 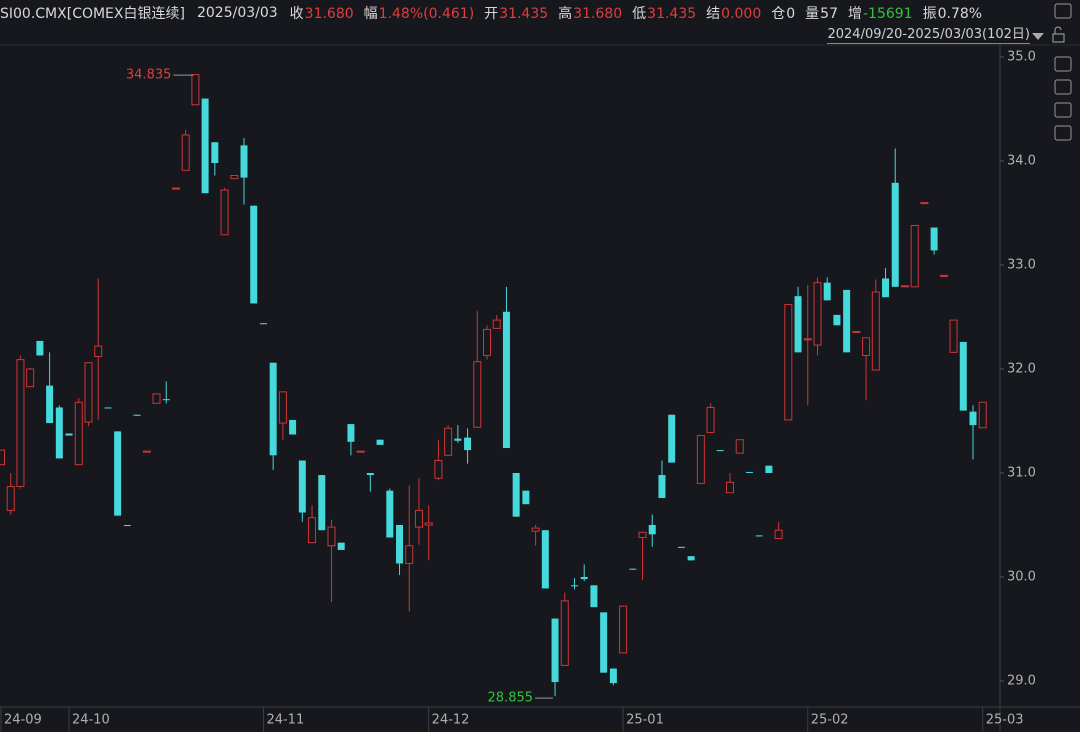 What do you see at coordinates (1021, 368) in the screenshot?
I see `y-tick-label: 32.0` at bounding box center [1021, 368].